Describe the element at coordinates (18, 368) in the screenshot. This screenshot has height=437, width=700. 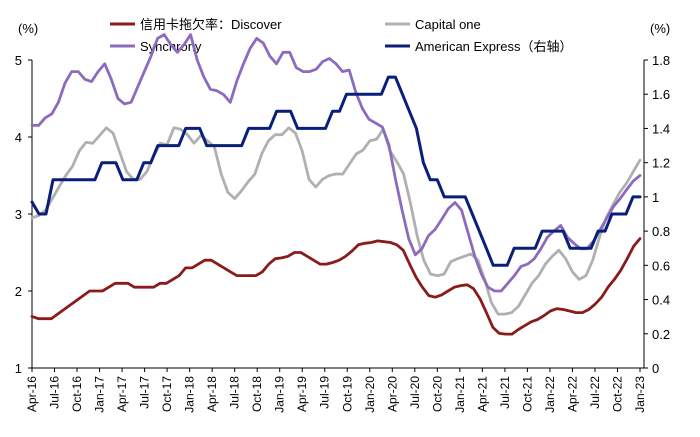
I see `left-tick-label: 1` at that location.